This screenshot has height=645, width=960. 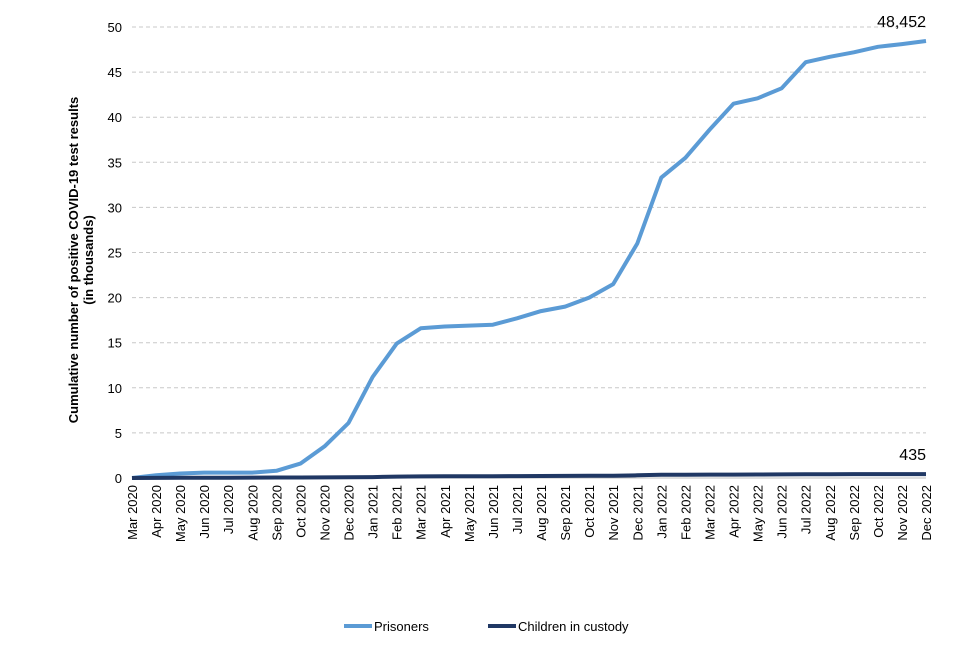 I want to click on y-tick-label: 40, so click(x=115, y=117).